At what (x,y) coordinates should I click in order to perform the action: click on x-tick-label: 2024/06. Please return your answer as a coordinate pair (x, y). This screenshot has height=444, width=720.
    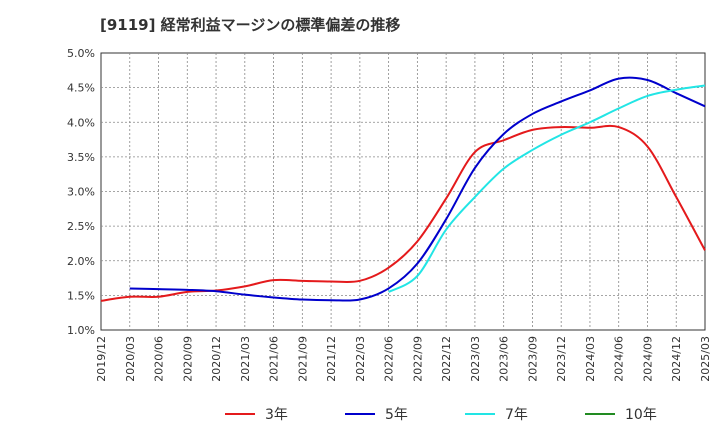
    Looking at the image, I should click on (619, 359).